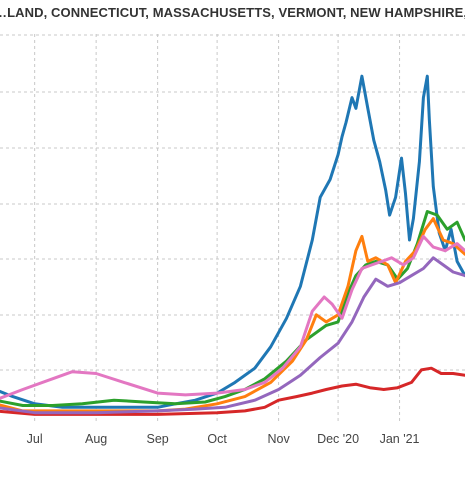 Image resolution: width=465 pixels, height=486 pixels. What do you see at coordinates (217, 439) in the screenshot?
I see `x-tick-label: Oct` at bounding box center [217, 439].